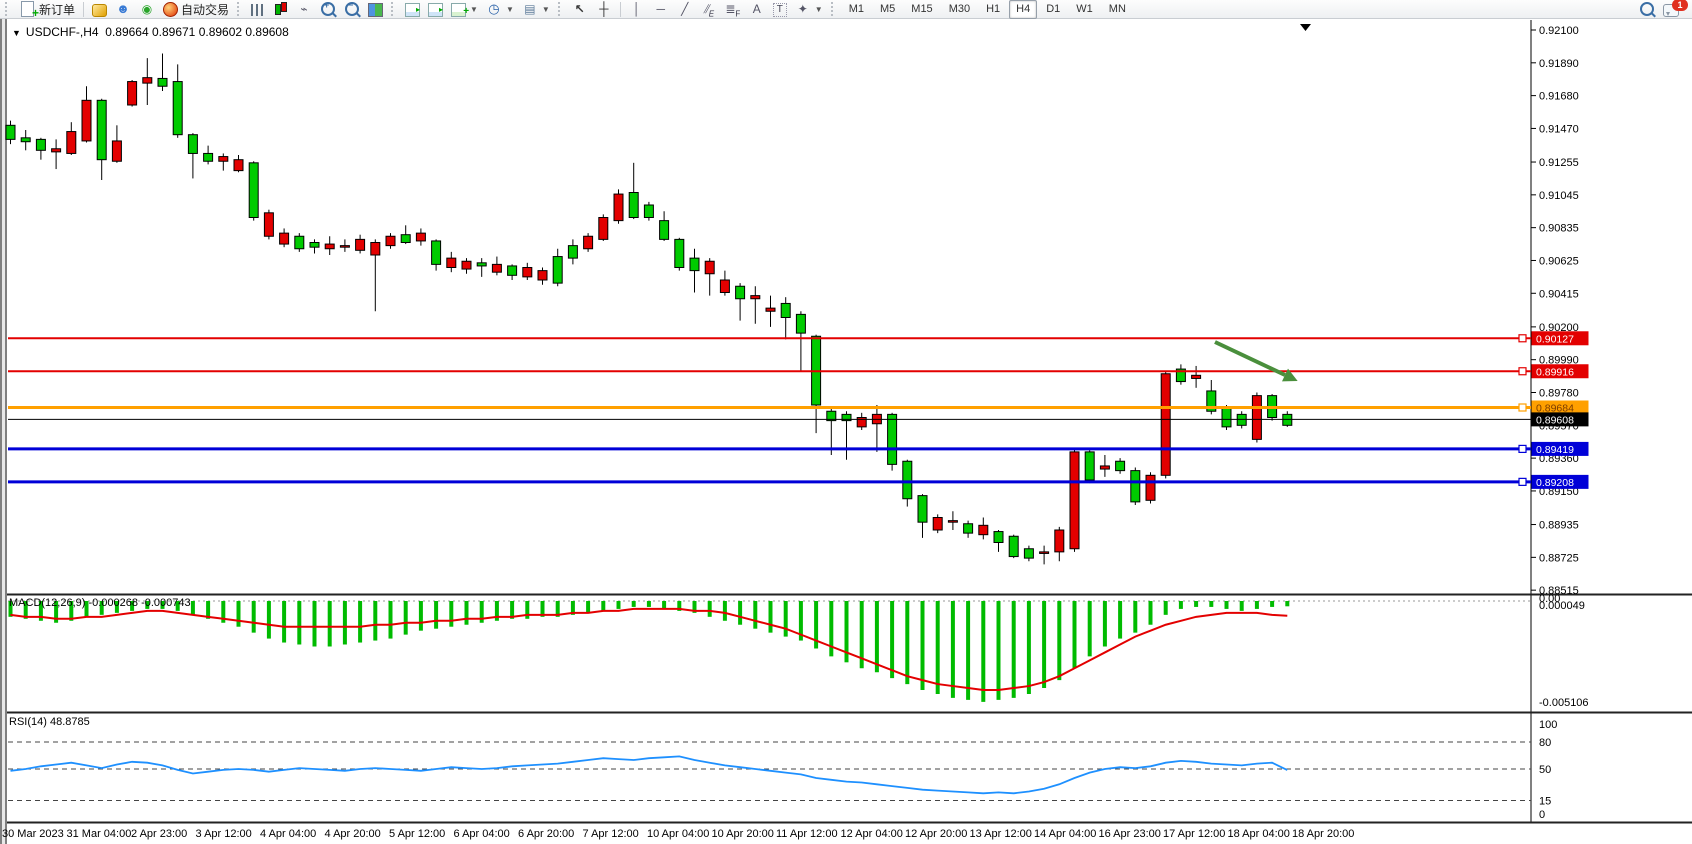  Describe the element at coordinates (353, 834) in the screenshot. I see `time-axis-label: 4 Apr 20:00` at that location.